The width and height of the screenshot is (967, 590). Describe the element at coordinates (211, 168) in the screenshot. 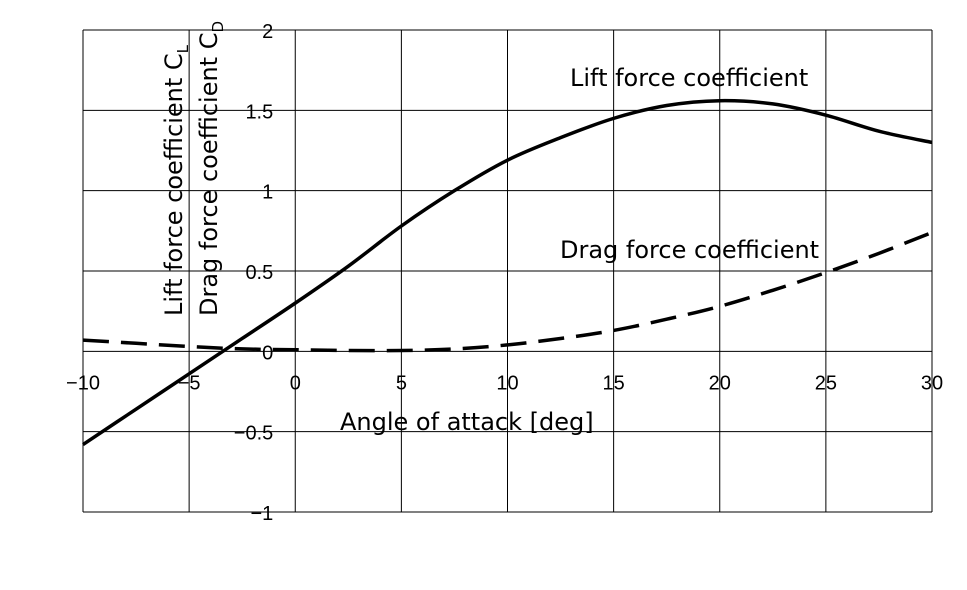

I see `y-axis-label-drag: Drag force coefficient CD` at that location.